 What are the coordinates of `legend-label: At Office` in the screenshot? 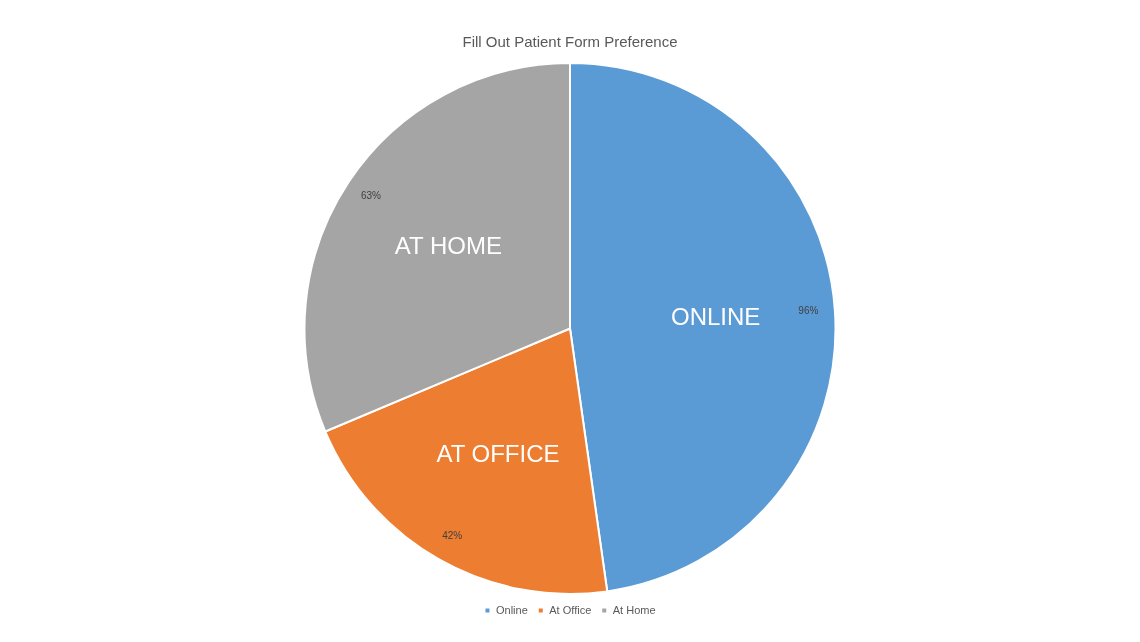 It's located at (570, 609).